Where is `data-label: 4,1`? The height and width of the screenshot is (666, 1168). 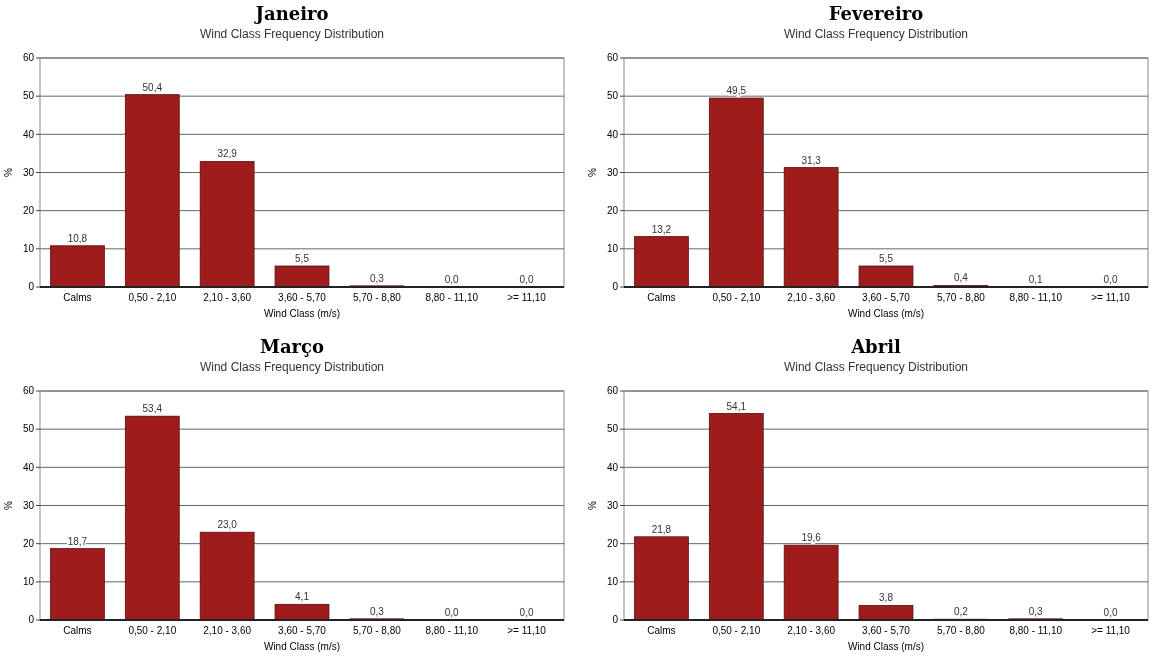 data-label: 4,1 is located at coordinates (302, 597).